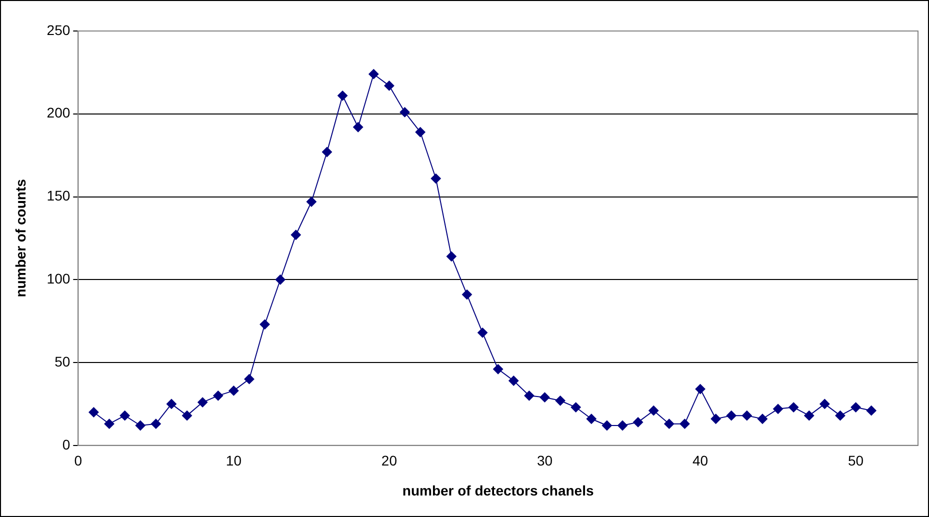 The image size is (929, 517). I want to click on y-axis-title: number of counts, so click(20, 238).